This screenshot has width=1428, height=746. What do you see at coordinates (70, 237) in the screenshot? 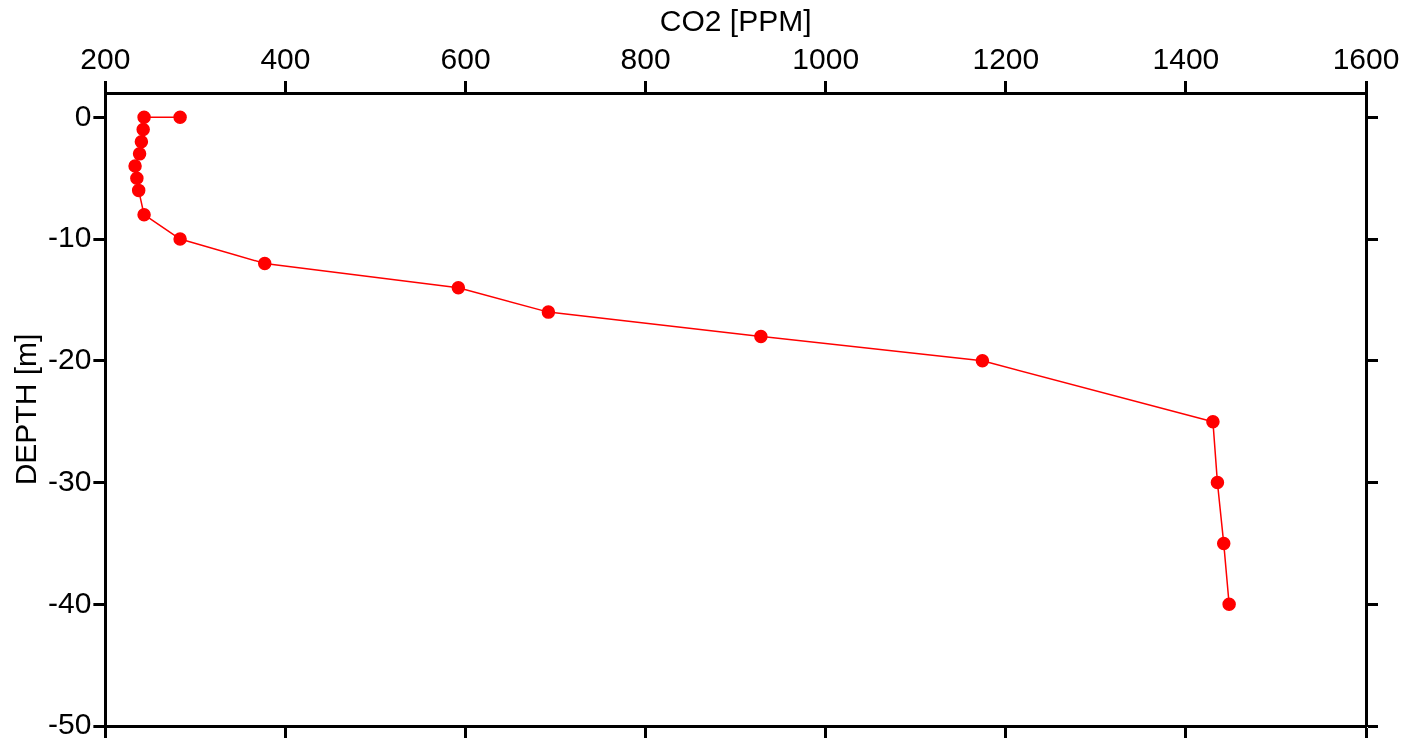
I see `y-tick-label: -10` at bounding box center [70, 237].